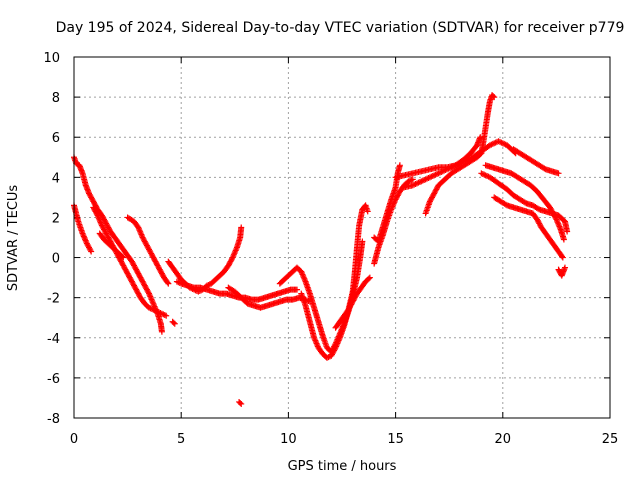  What do you see at coordinates (181, 439) in the screenshot?
I see `x-tick-label: 5` at bounding box center [181, 439].